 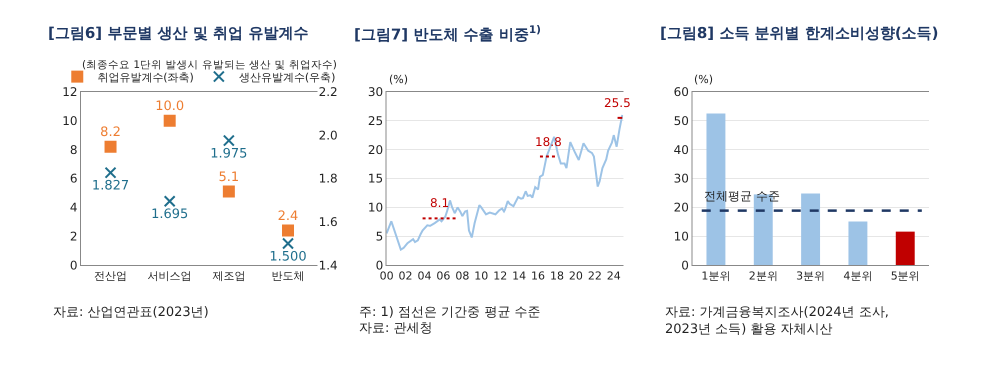 What do you see at coordinates (613, 275) in the screenshot?
I see `x-tick-label: 24` at bounding box center [613, 275].